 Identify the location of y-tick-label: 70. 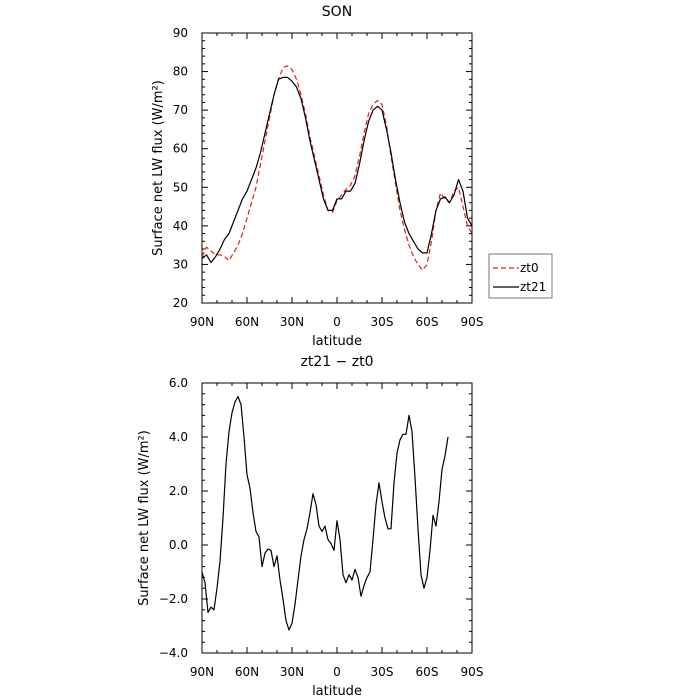
(180, 110).